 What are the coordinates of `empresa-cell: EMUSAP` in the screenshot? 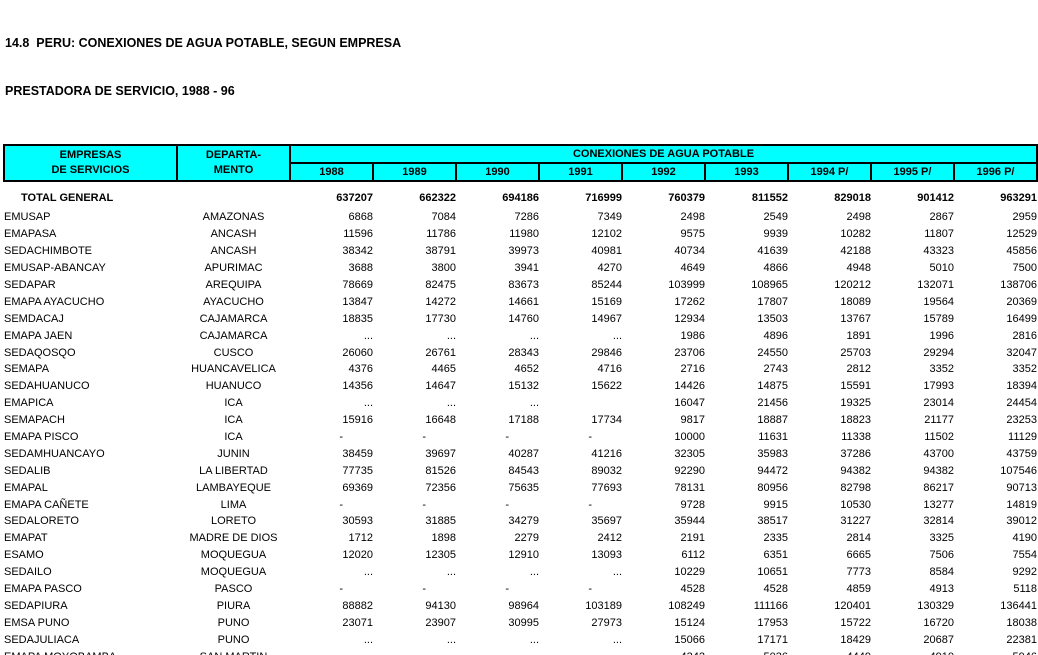 It's located at (27, 217).